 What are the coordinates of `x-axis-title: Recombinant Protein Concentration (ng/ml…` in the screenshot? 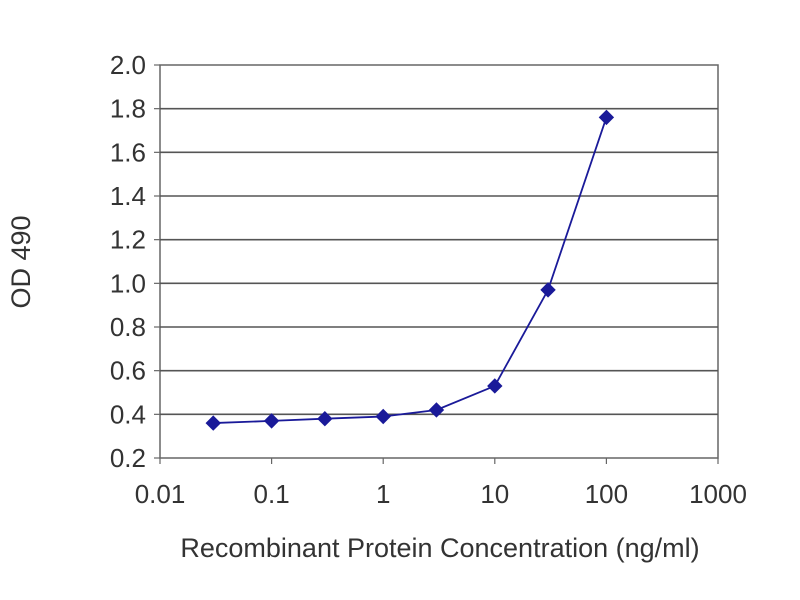 It's located at (439, 548).